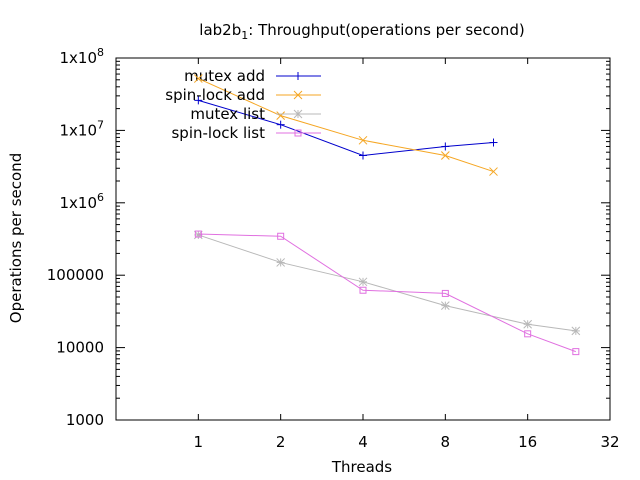 The height and width of the screenshot is (480, 640). Describe the element at coordinates (224, 76) in the screenshot. I see `legend-label: mutex add` at that location.